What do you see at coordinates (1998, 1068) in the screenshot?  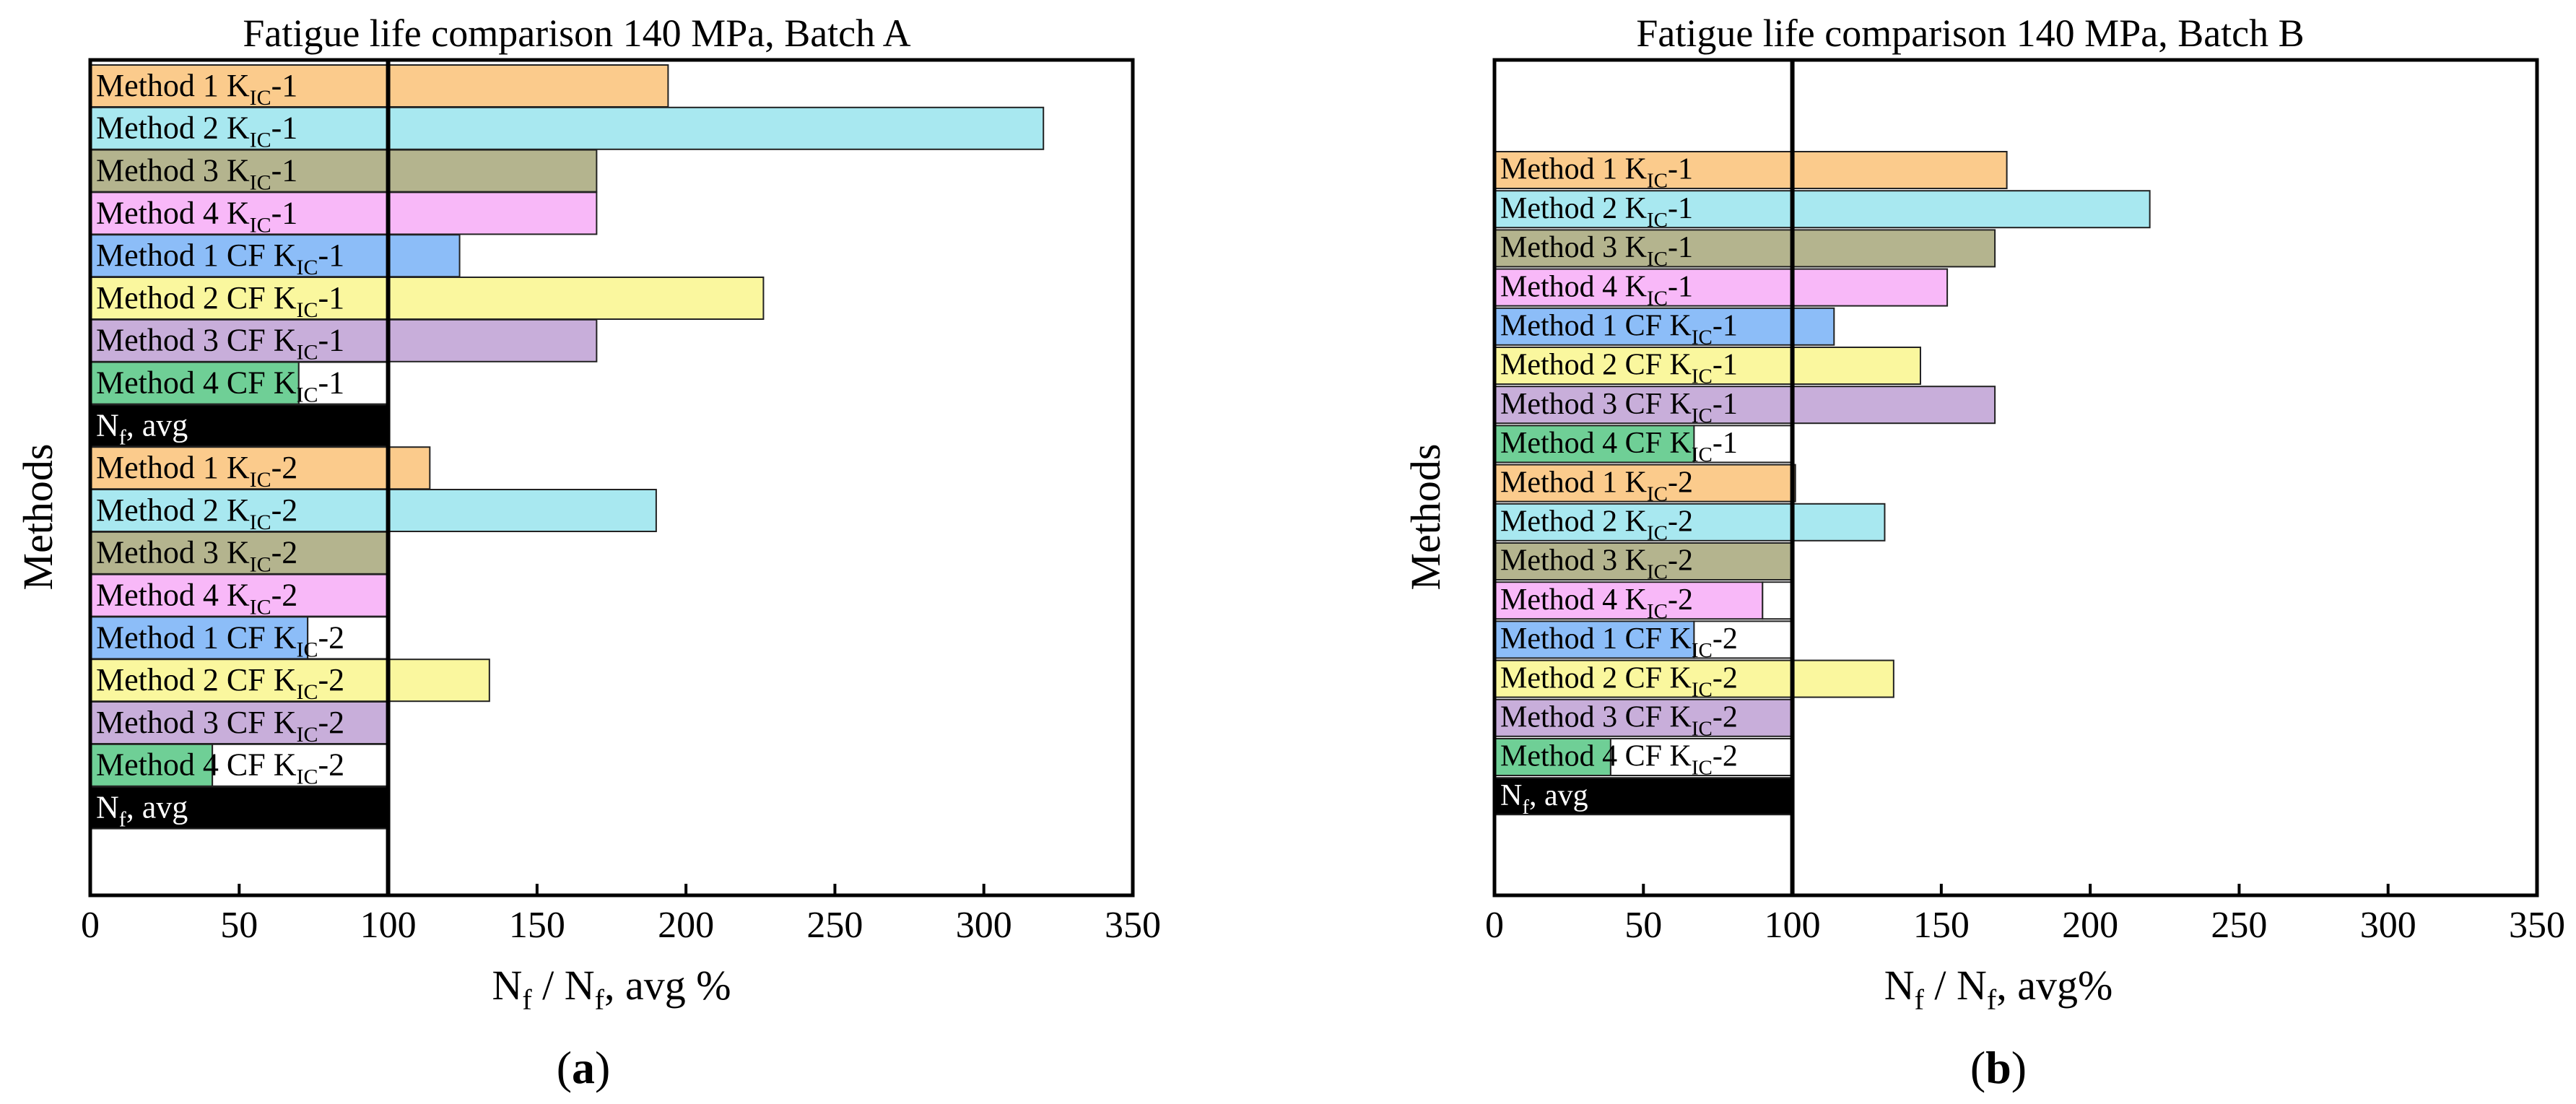 I see `panel-label: (b)` at bounding box center [1998, 1068].